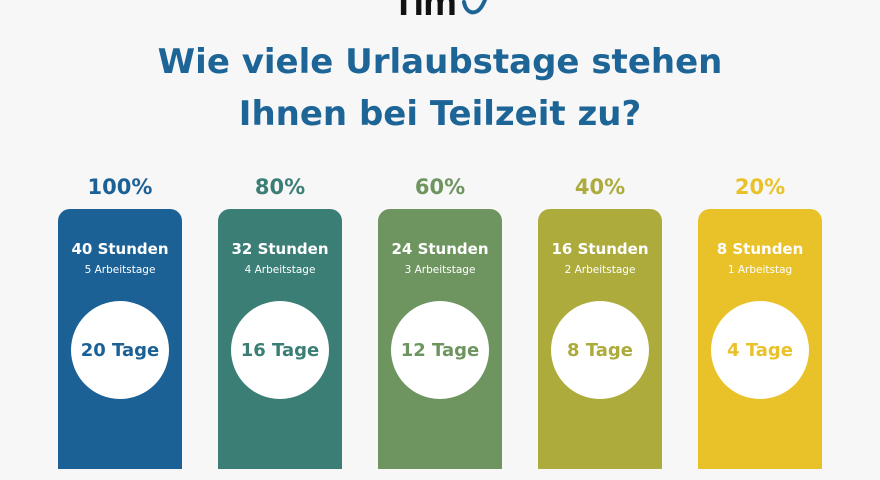 The height and width of the screenshot is (480, 880). I want to click on vacation-card: 16 Stunden 2 Arbeitstage 8 Tage, so click(600, 339).